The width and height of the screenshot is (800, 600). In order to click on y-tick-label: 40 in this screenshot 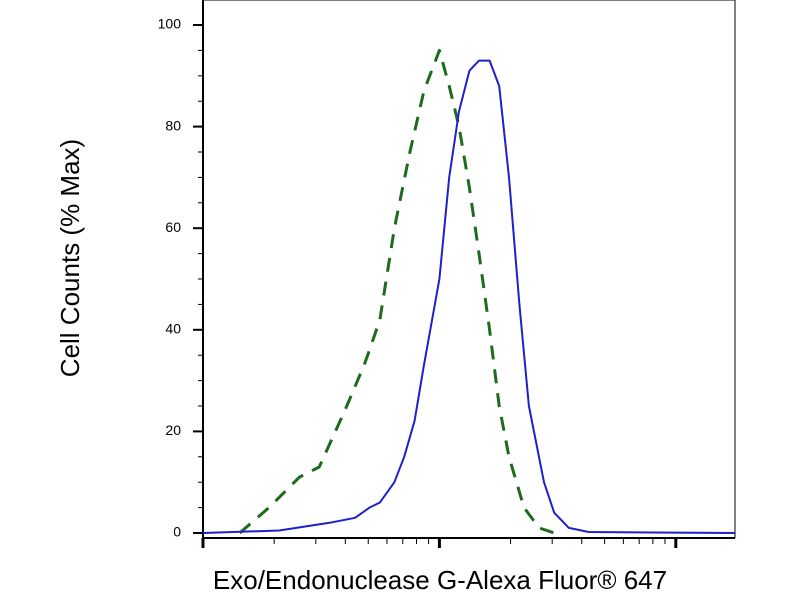, I will do `click(173, 329)`.